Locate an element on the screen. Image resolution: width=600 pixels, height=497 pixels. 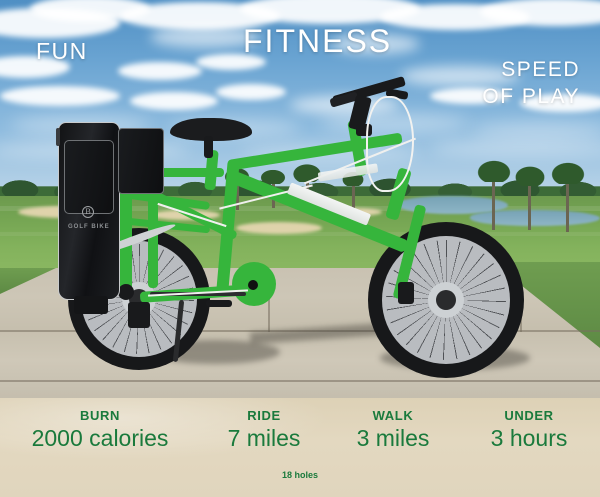
bag-strap is located at coordinates (58, 137).